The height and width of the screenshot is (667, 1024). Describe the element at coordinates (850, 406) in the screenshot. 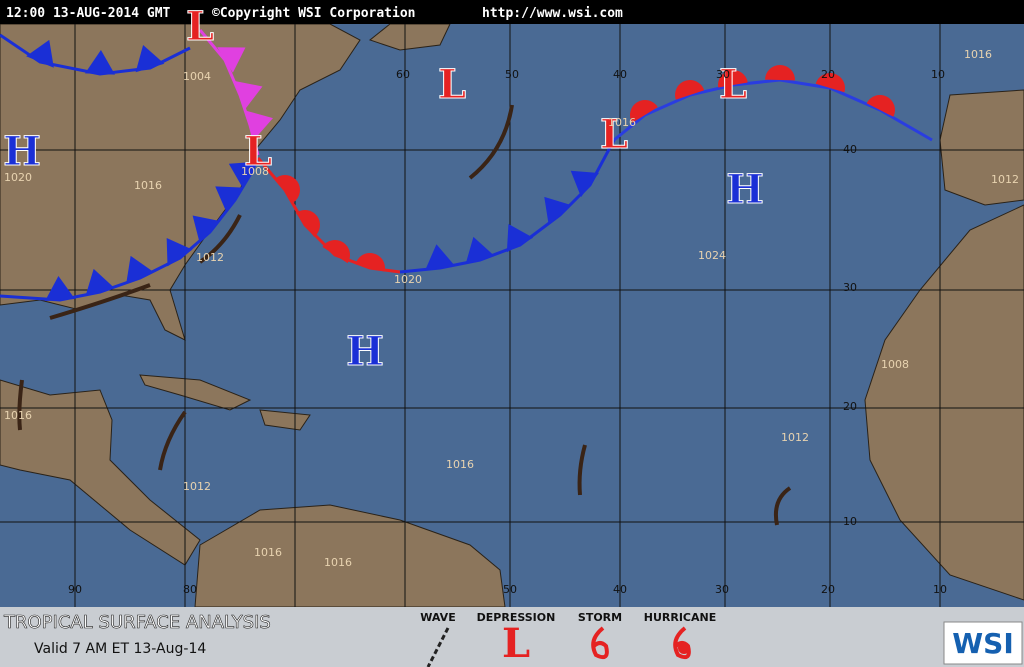

I see `latitude-label: 20` at that location.